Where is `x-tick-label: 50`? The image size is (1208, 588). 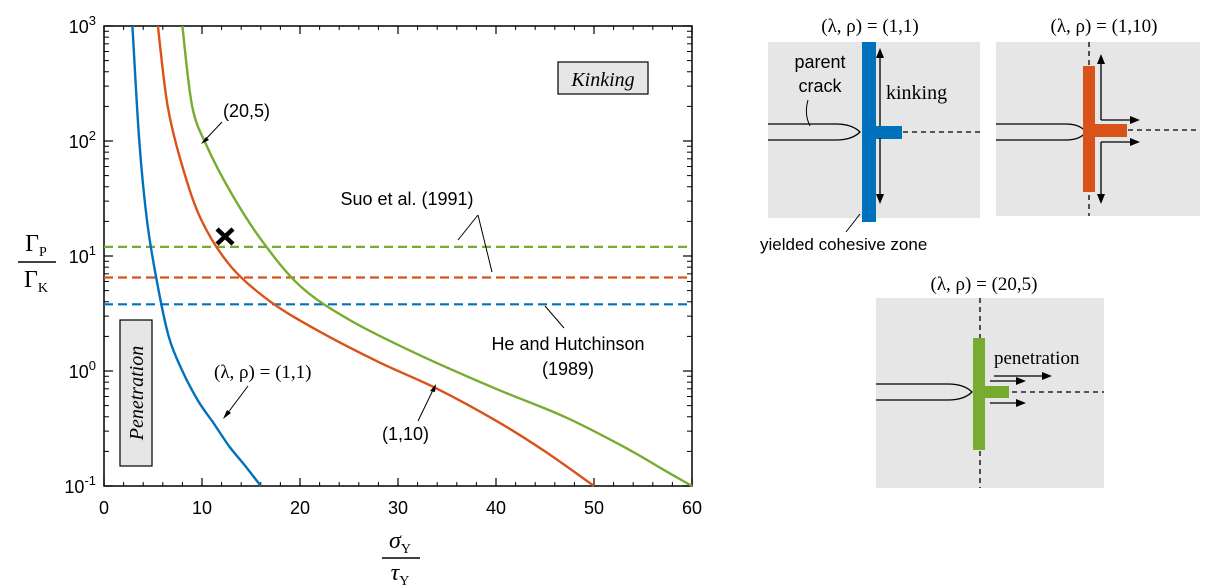 x-tick-label: 50 is located at coordinates (594, 508).